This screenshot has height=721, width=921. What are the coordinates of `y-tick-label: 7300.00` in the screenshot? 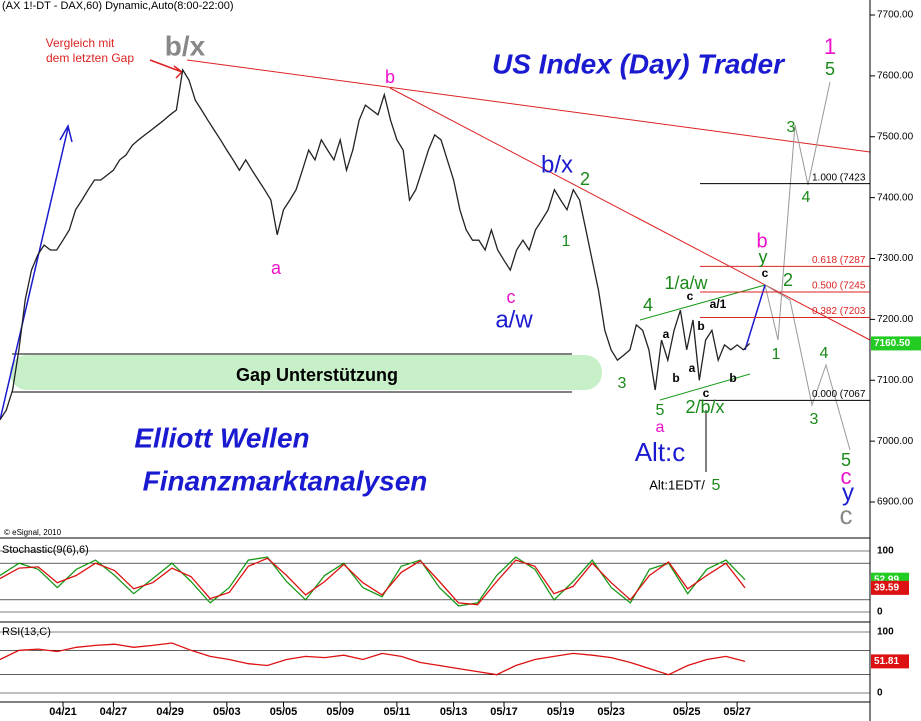 It's located at (895, 258).